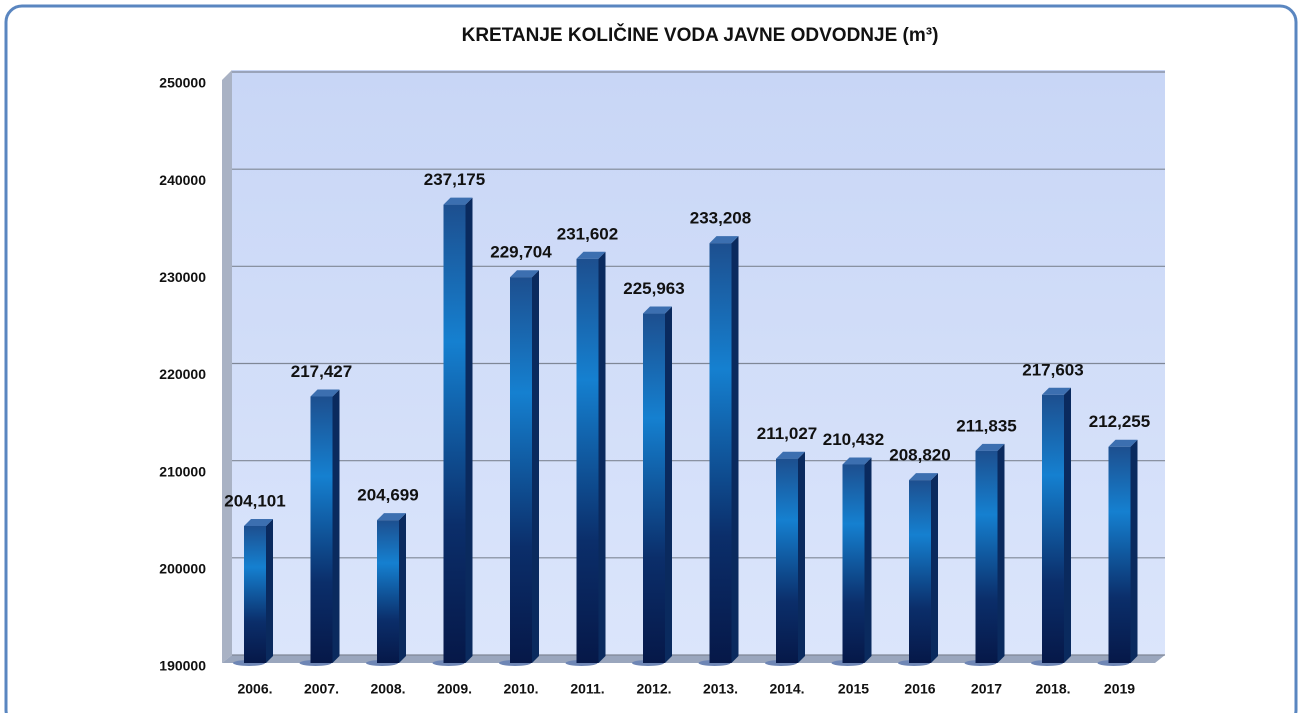 Image resolution: width=1302 pixels, height=718 pixels. Describe the element at coordinates (919, 689) in the screenshot. I see `x-tick-label: 2016` at that location.